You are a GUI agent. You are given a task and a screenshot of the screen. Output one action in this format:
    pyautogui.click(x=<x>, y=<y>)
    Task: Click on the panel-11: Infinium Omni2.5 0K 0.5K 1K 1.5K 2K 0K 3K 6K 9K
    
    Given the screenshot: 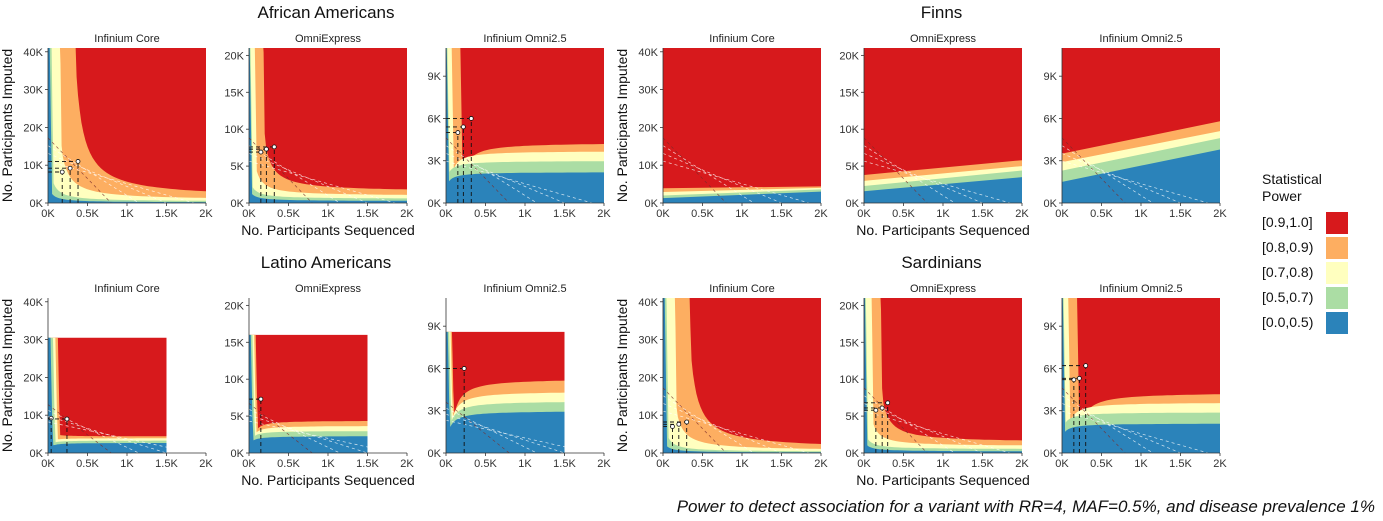 What is the action you would take?
    pyautogui.click(x=1136, y=376)
    